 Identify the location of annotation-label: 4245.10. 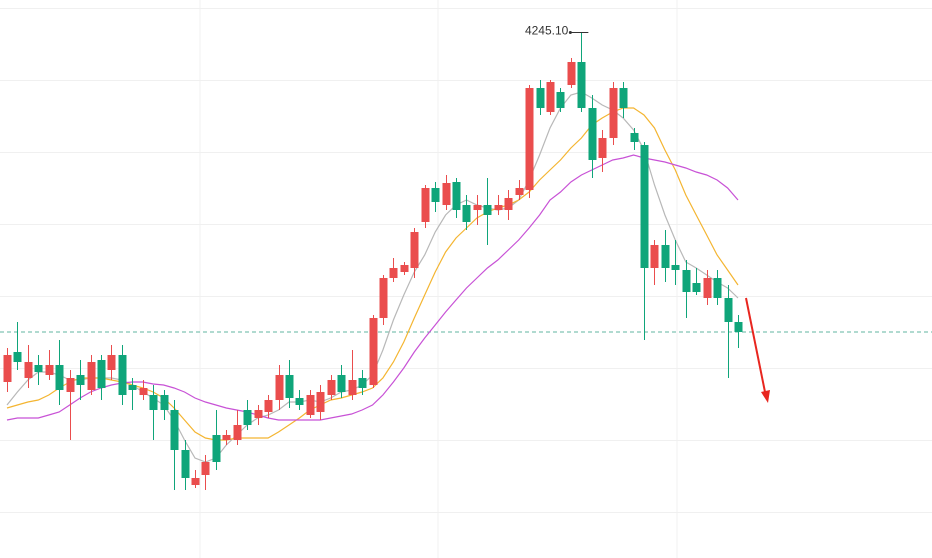
(547, 31).